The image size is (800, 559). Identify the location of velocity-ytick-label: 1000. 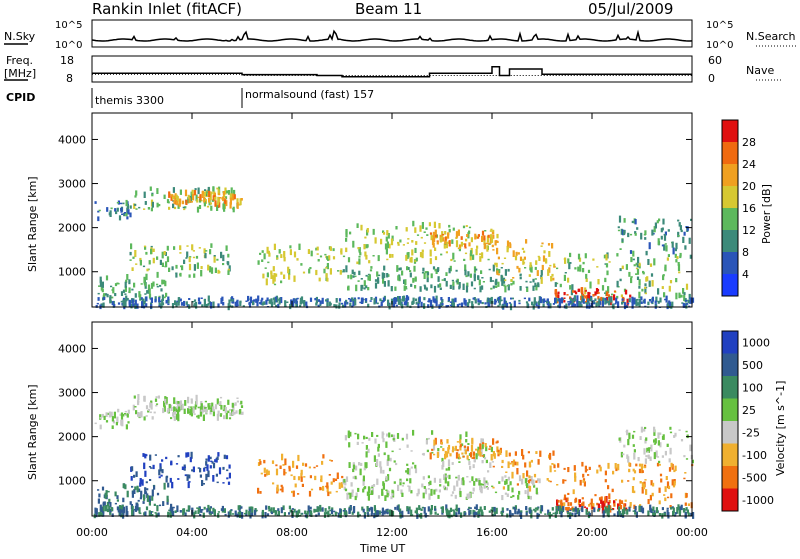
(72, 481).